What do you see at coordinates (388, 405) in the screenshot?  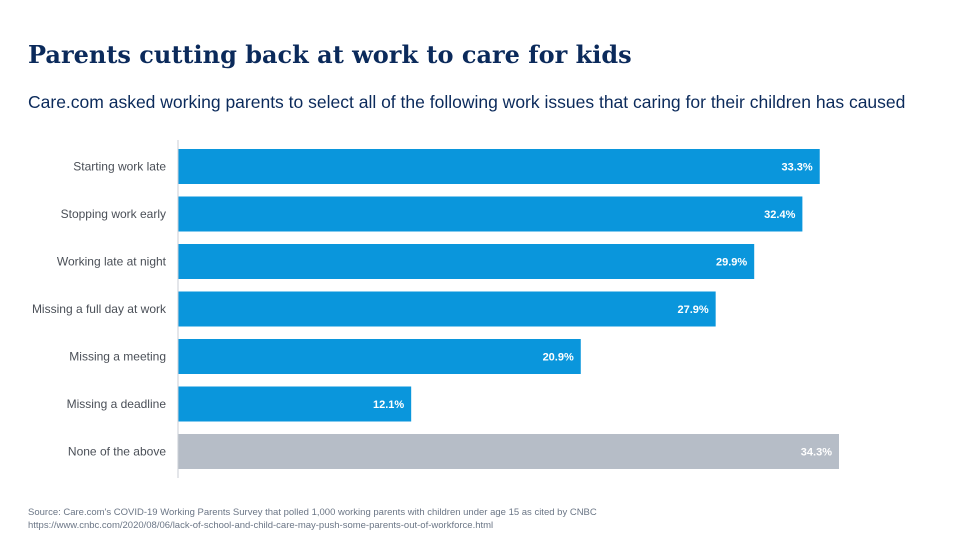 I see `value-label: 12.1%` at bounding box center [388, 405].